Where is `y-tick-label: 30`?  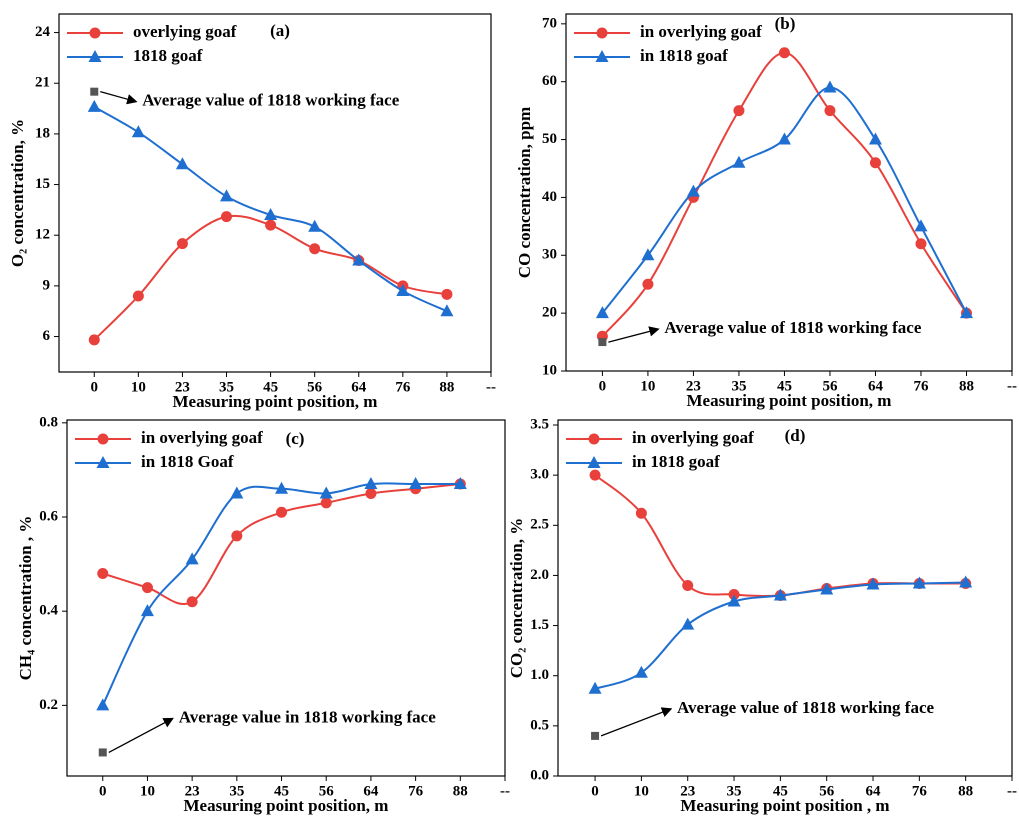
y-tick-label: 30 is located at coordinates (549, 255).